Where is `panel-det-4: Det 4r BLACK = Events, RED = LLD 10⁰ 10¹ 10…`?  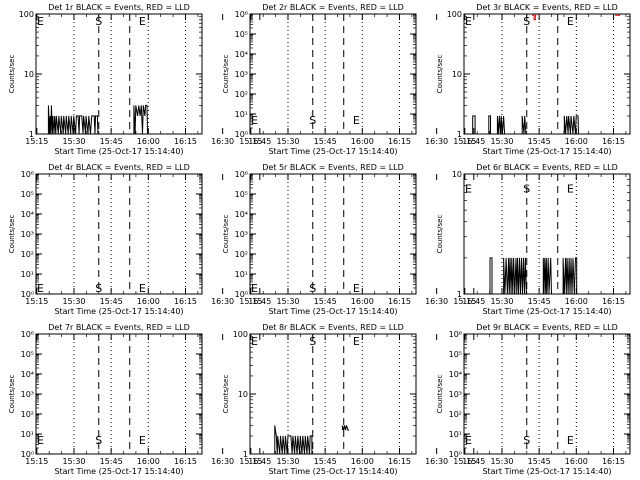
panel-det-4: Det 4r BLACK = Events, RED = LLD 10⁰ 10¹ 10… is located at coordinates (139, 239).